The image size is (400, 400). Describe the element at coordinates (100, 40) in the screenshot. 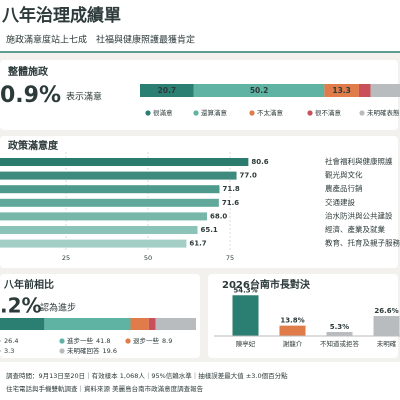

I see `page-subtitle: 施政滿意度站上七成 社福與健康照護最獲肯定` at that location.